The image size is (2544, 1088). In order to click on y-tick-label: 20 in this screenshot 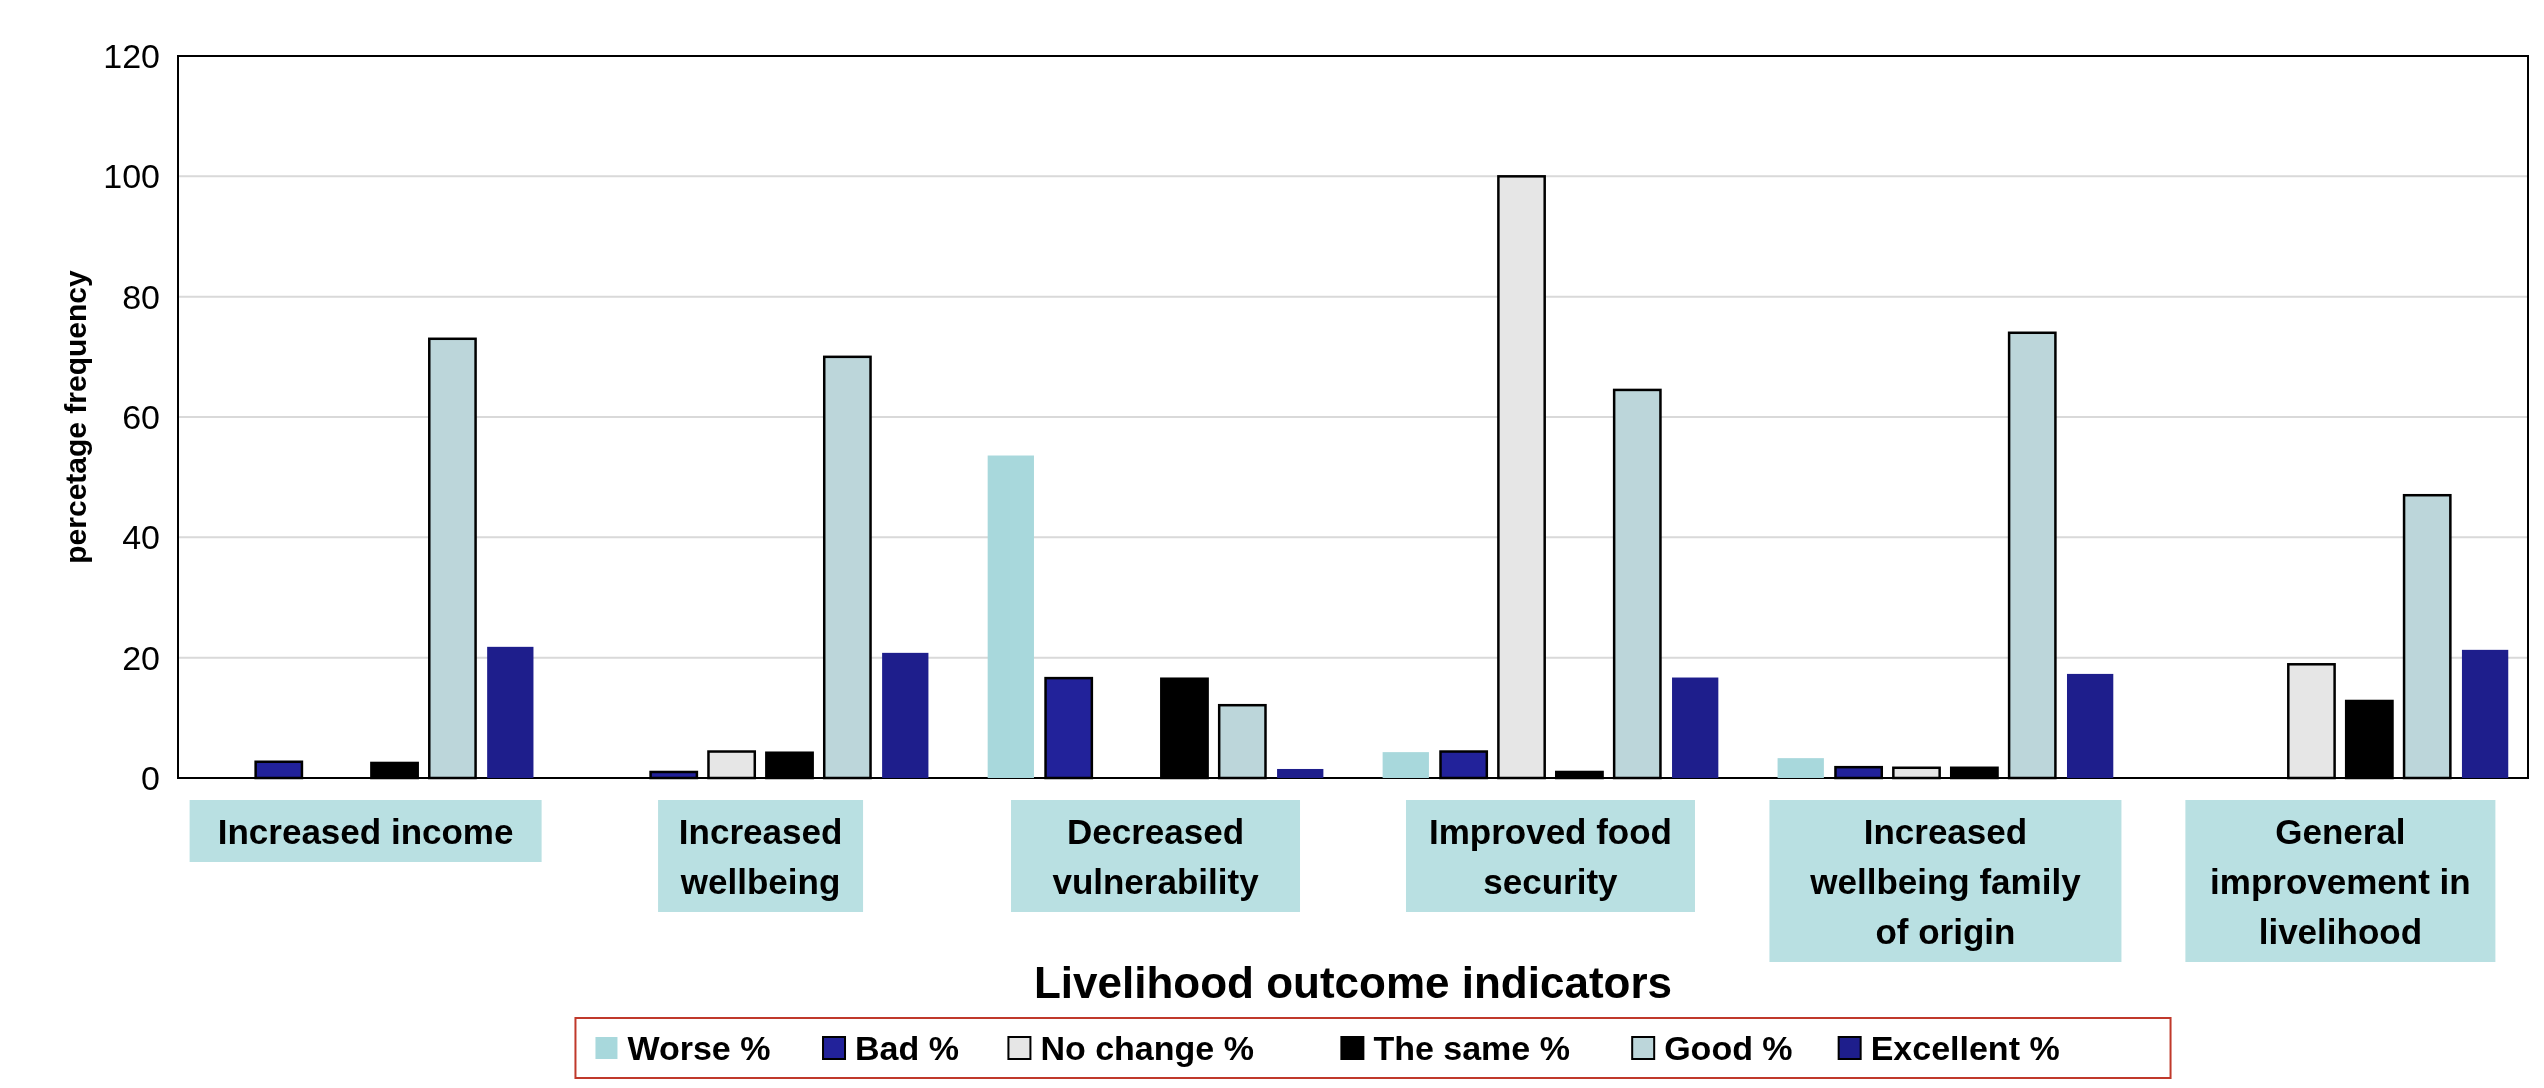, I will do `click(141, 657)`.